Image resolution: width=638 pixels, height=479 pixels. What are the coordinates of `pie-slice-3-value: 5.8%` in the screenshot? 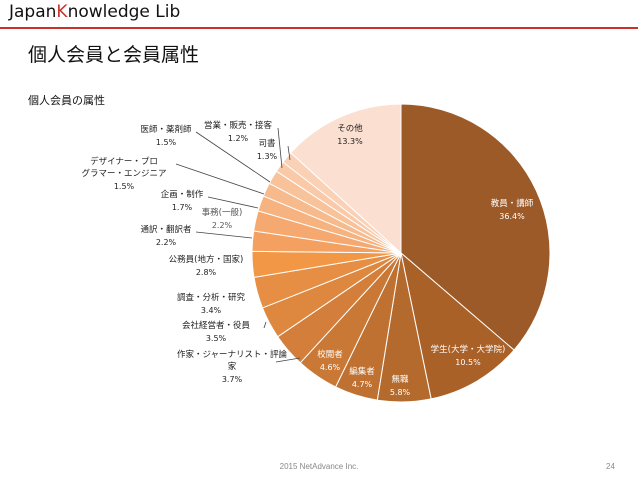 It's located at (400, 392).